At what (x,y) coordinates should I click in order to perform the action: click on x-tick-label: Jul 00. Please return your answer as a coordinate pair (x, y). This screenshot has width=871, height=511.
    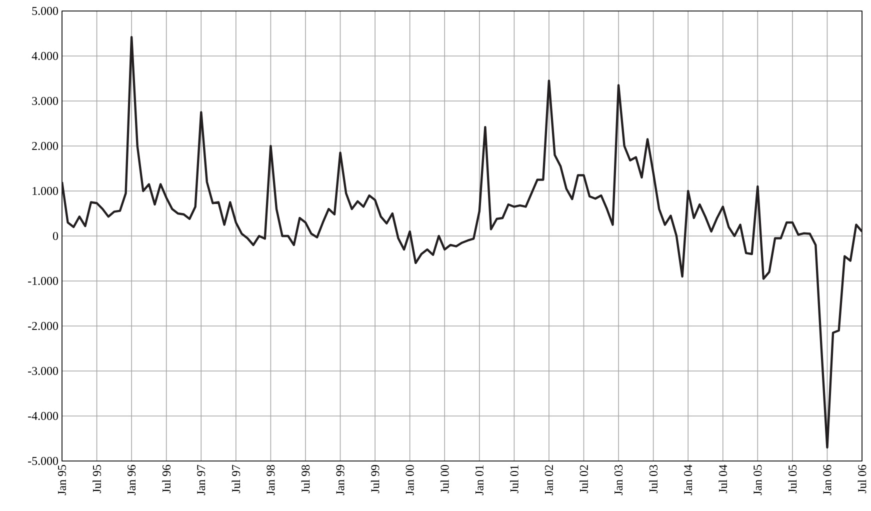
    Looking at the image, I should click on (444, 479).